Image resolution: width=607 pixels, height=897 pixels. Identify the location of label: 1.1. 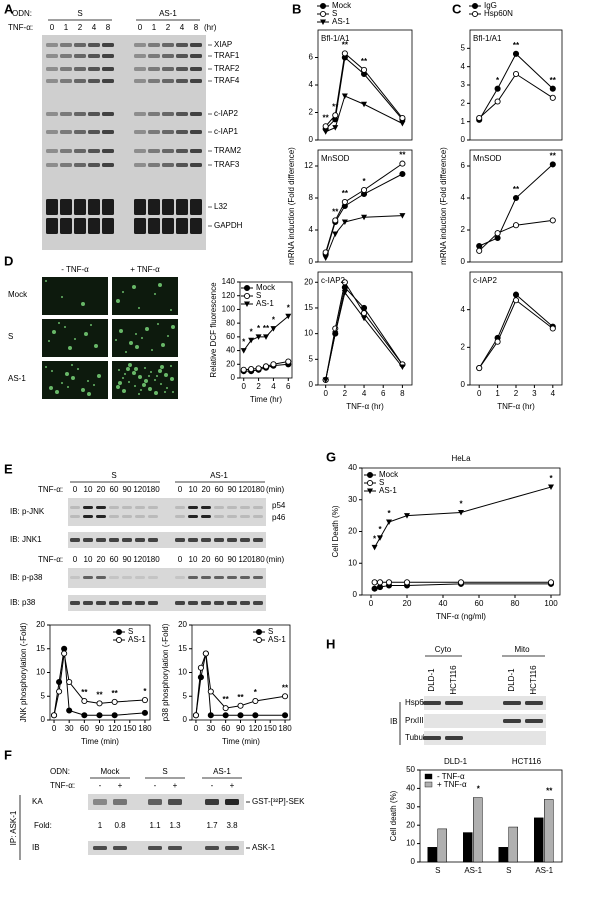
(155, 825).